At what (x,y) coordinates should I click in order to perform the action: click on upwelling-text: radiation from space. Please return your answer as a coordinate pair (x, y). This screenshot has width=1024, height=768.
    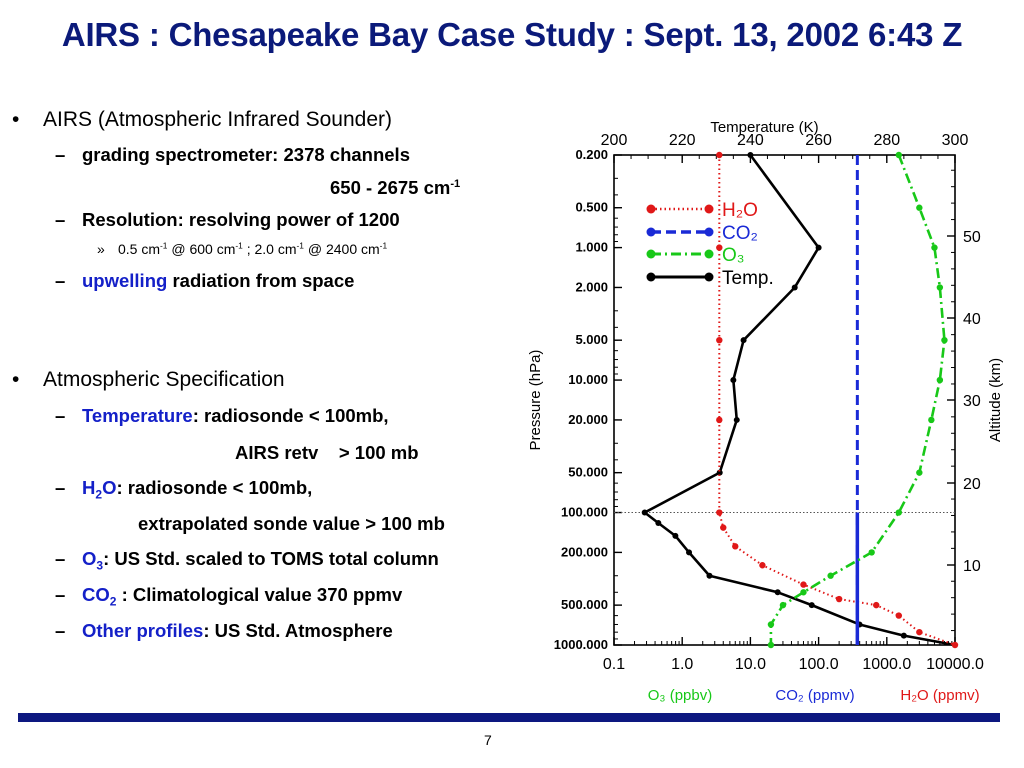
    Looking at the image, I should click on (261, 280).